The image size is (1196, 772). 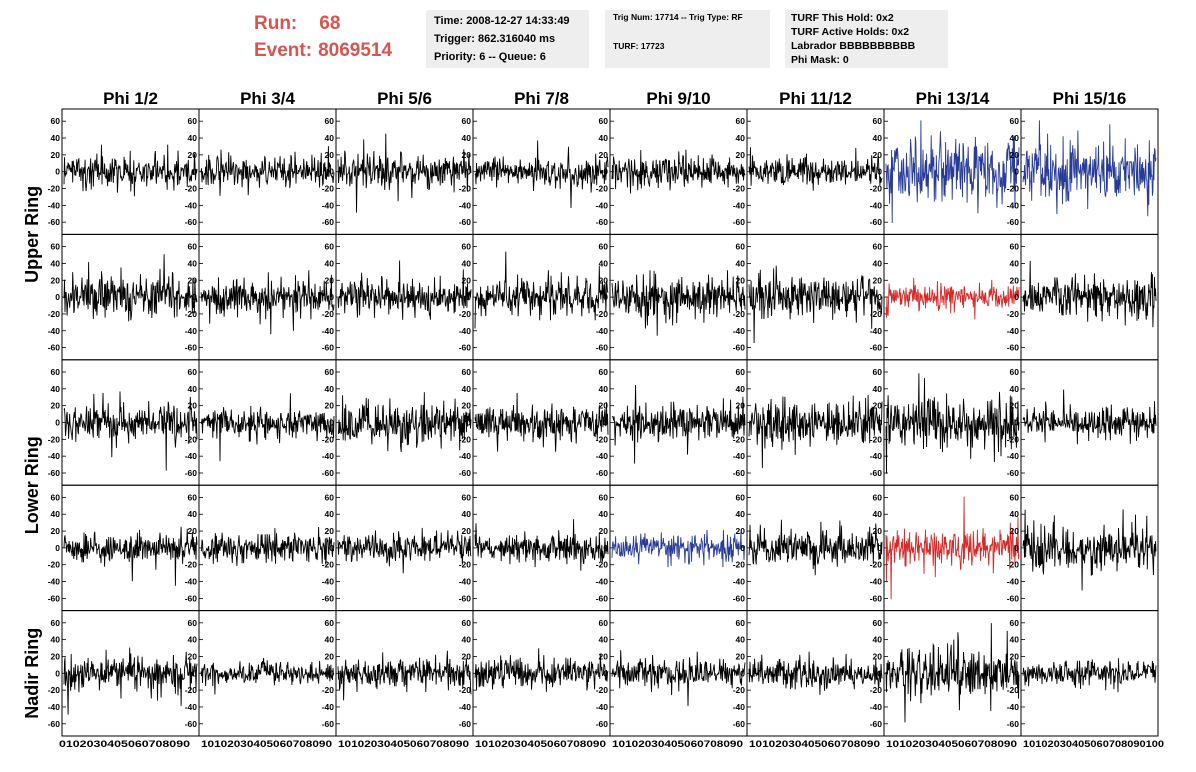 What do you see at coordinates (1013, 473) in the screenshot?
I see `ytick-label-r3-c8--60: -60` at bounding box center [1013, 473].